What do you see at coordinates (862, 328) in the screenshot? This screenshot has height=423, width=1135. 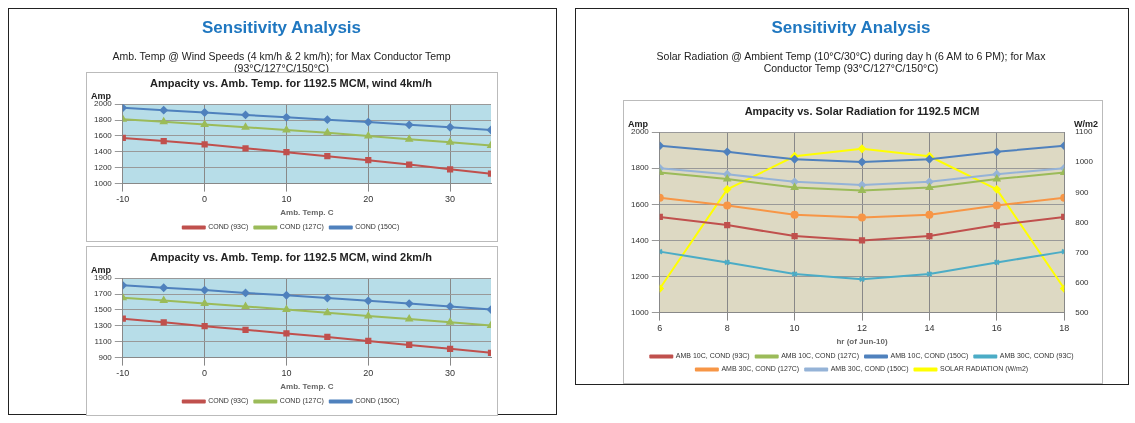 I see `x-tick-label: 12` at bounding box center [862, 328].